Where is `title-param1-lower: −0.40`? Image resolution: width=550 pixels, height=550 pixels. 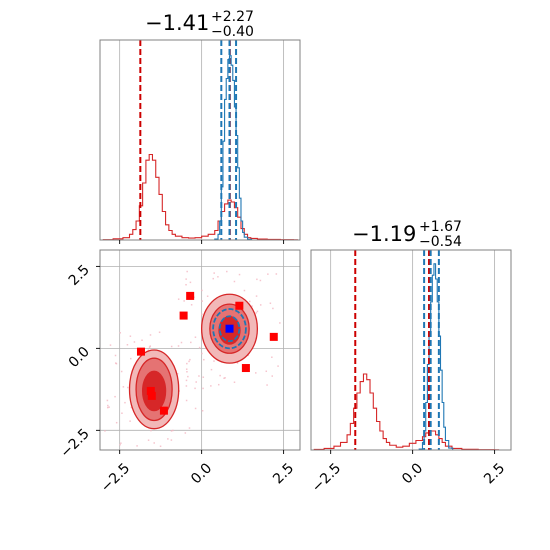
title-param1-lower: −0.40 is located at coordinates (232, 32).